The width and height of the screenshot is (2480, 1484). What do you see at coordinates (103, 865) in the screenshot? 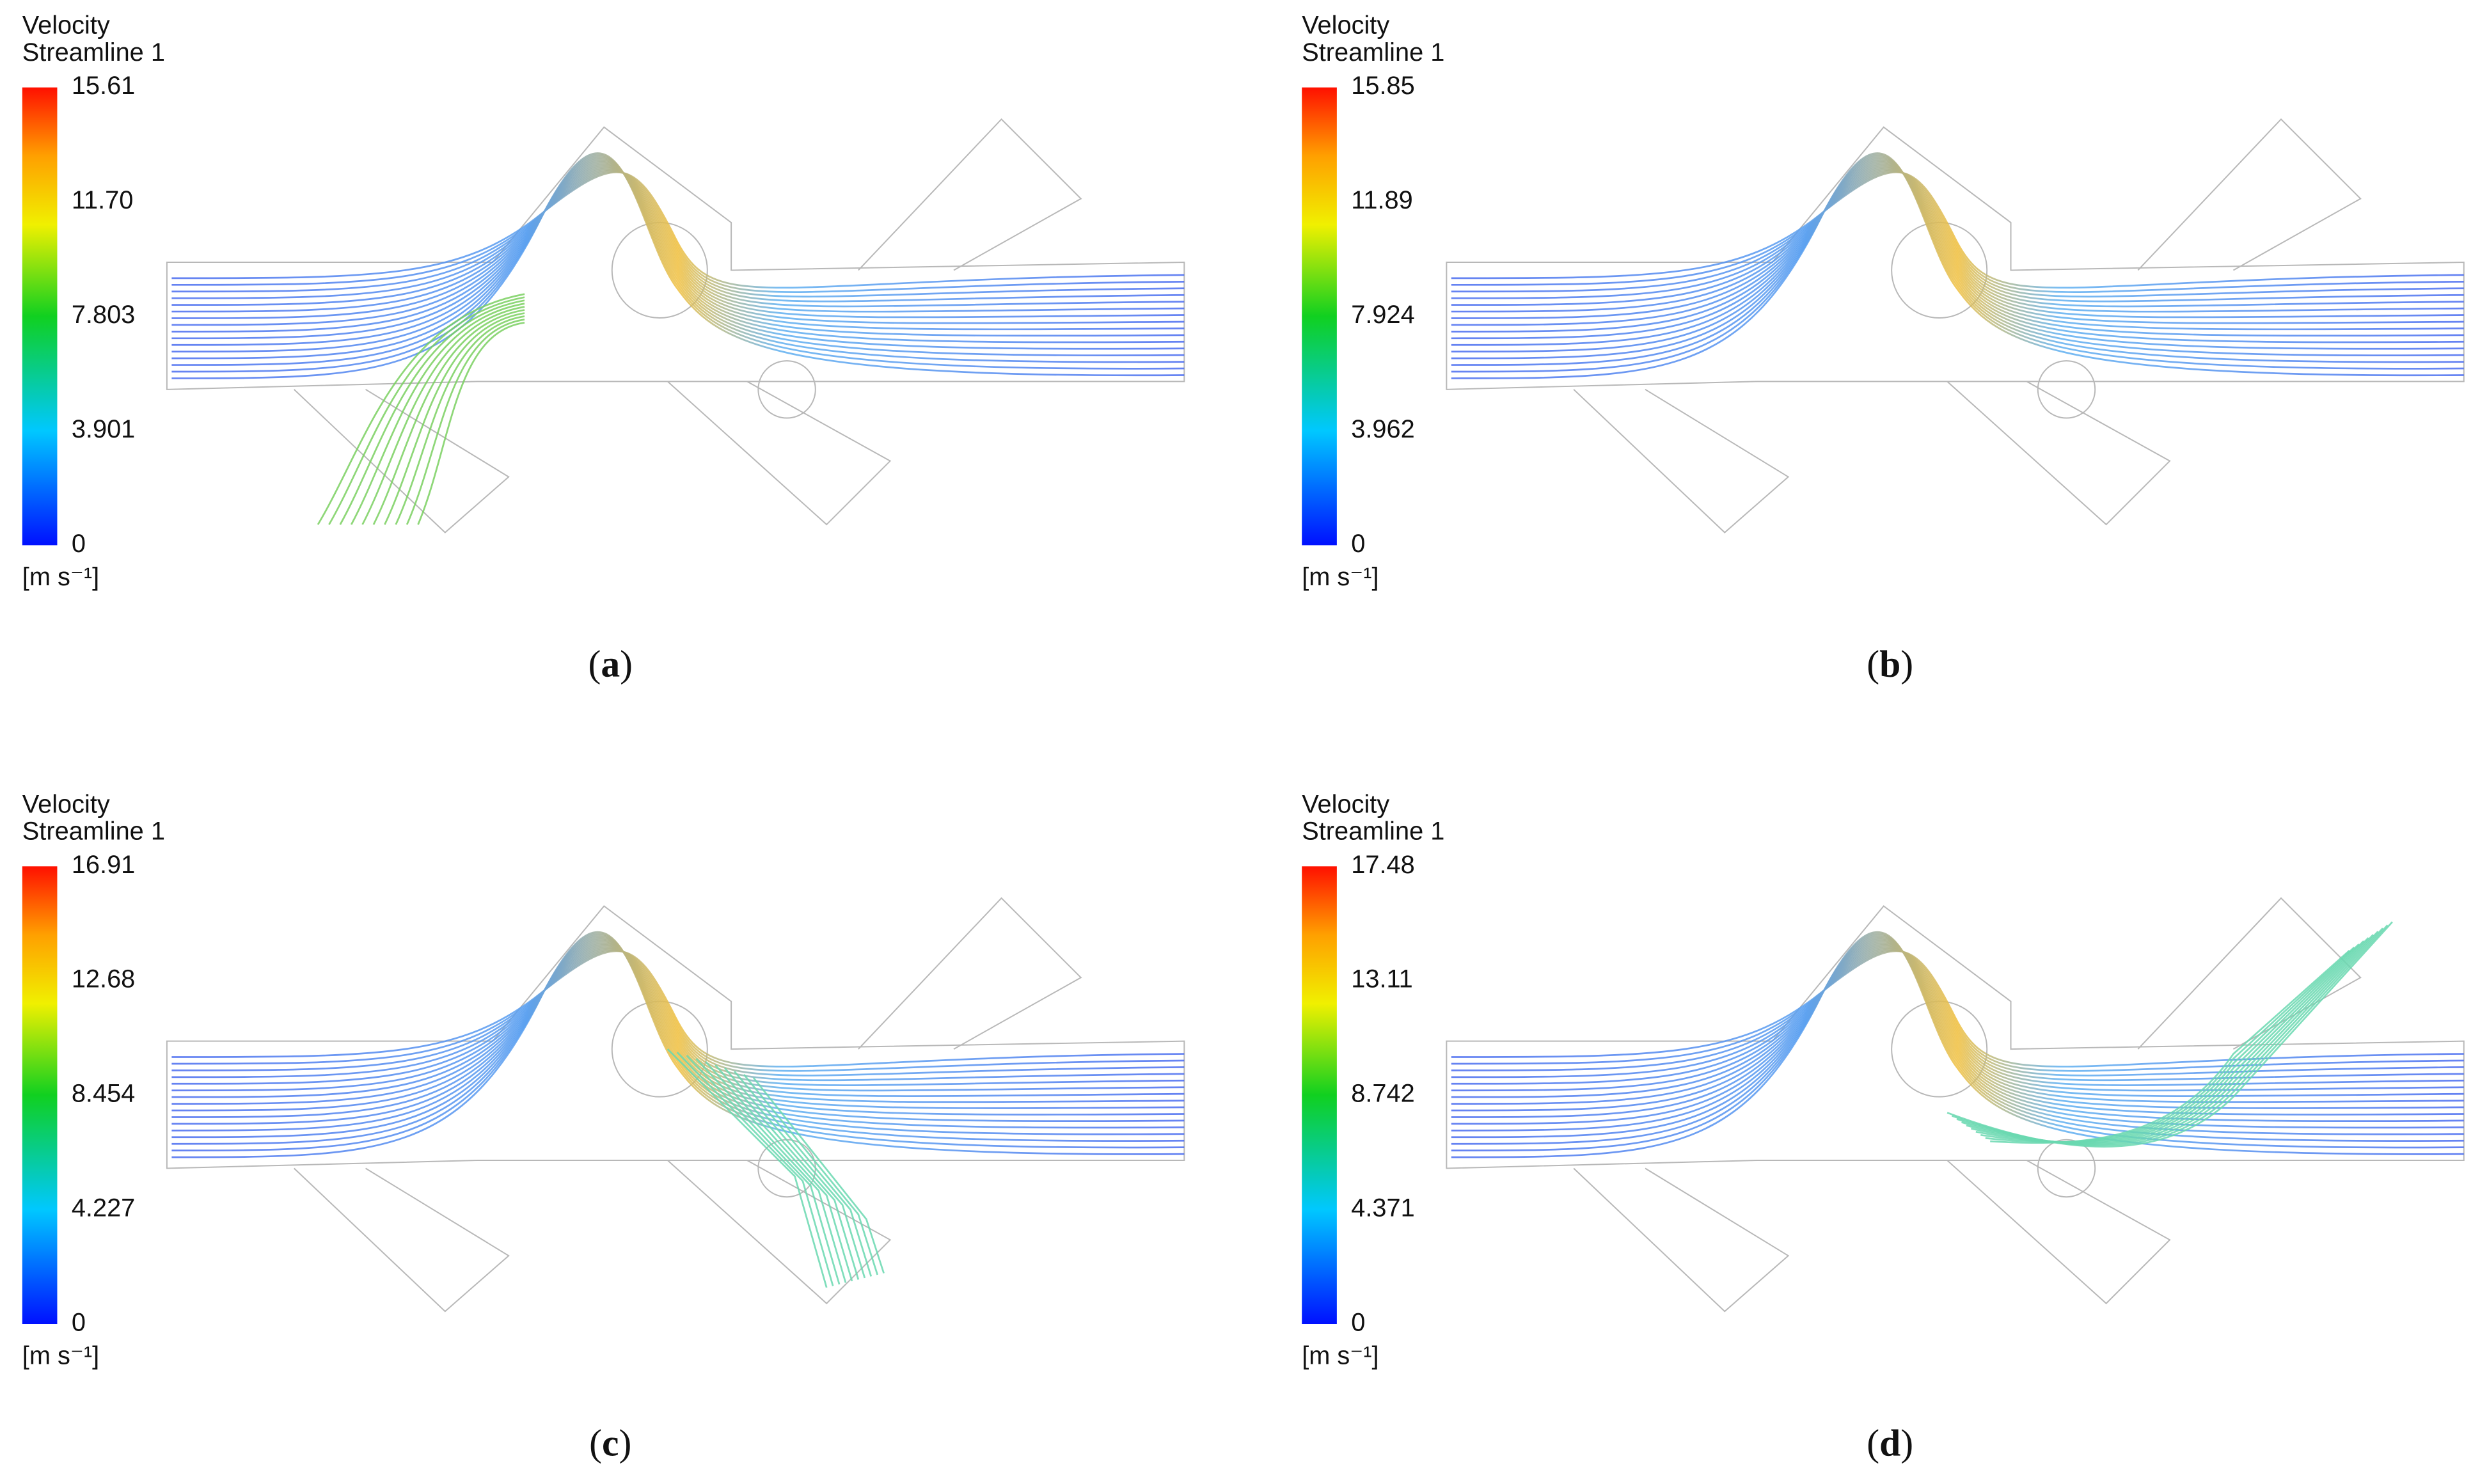
I see `colorbar-tick-label: 16.91` at bounding box center [103, 865].